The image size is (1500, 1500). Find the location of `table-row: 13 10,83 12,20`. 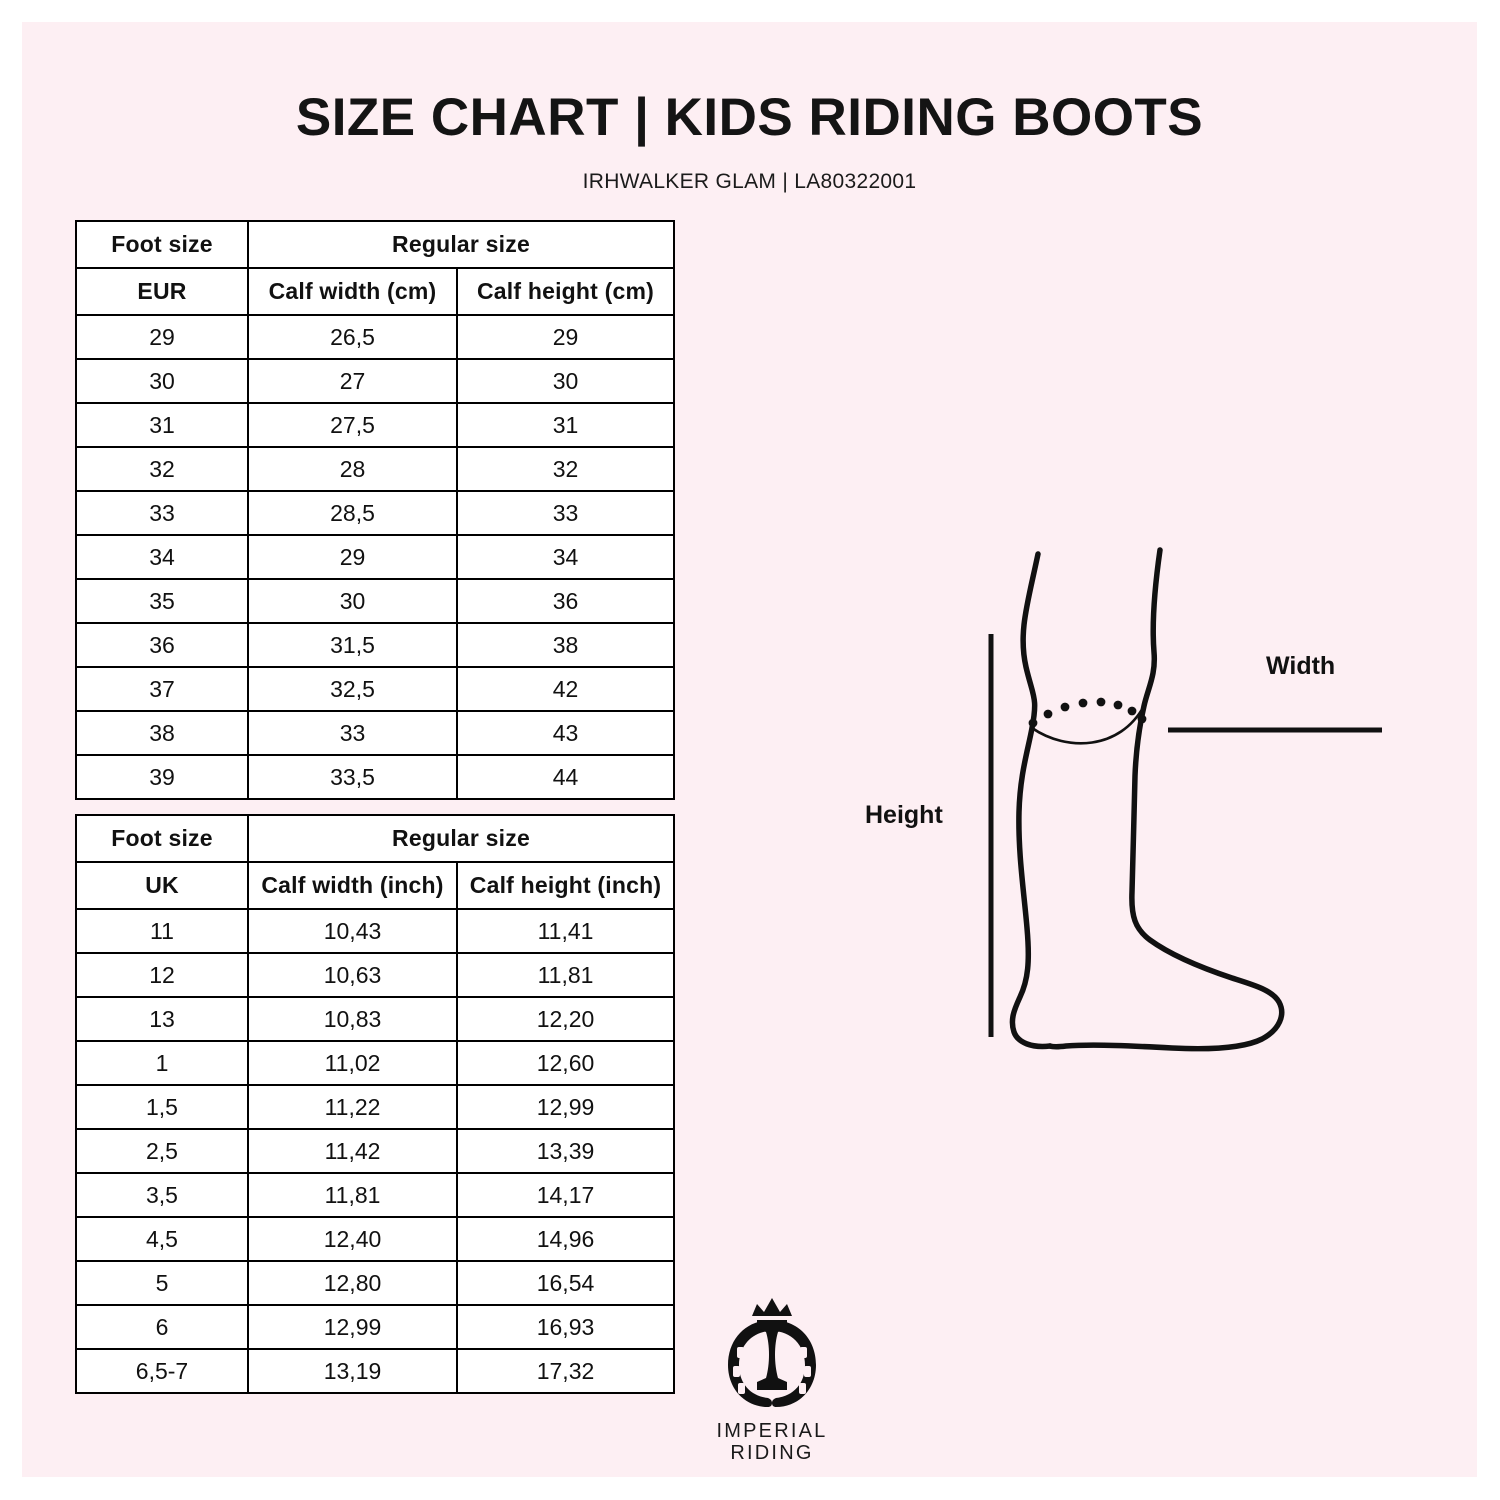

table-row: 13 10,83 12,20 is located at coordinates (375, 1019).